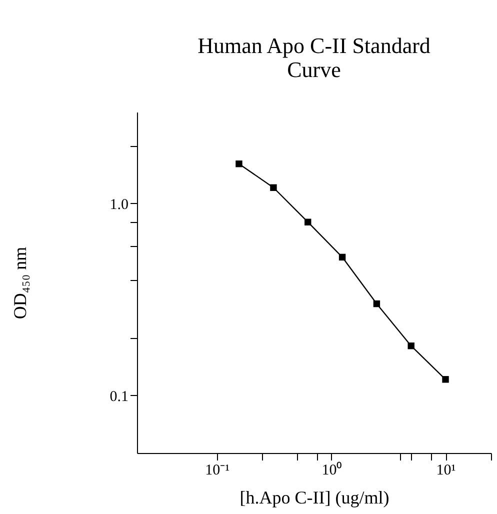 The width and height of the screenshot is (497, 514). I want to click on x-tick-label: 10⁰, so click(332, 470).